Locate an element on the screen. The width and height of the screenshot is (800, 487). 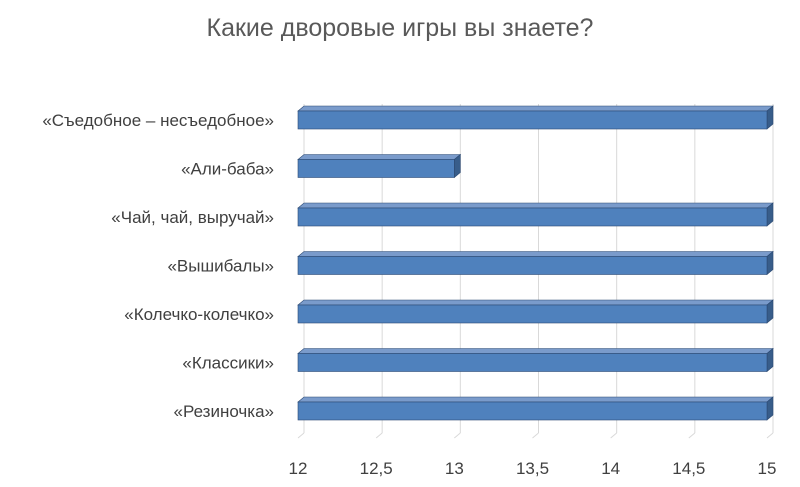
category-label: «Вышибалы» is located at coordinates (220, 266).